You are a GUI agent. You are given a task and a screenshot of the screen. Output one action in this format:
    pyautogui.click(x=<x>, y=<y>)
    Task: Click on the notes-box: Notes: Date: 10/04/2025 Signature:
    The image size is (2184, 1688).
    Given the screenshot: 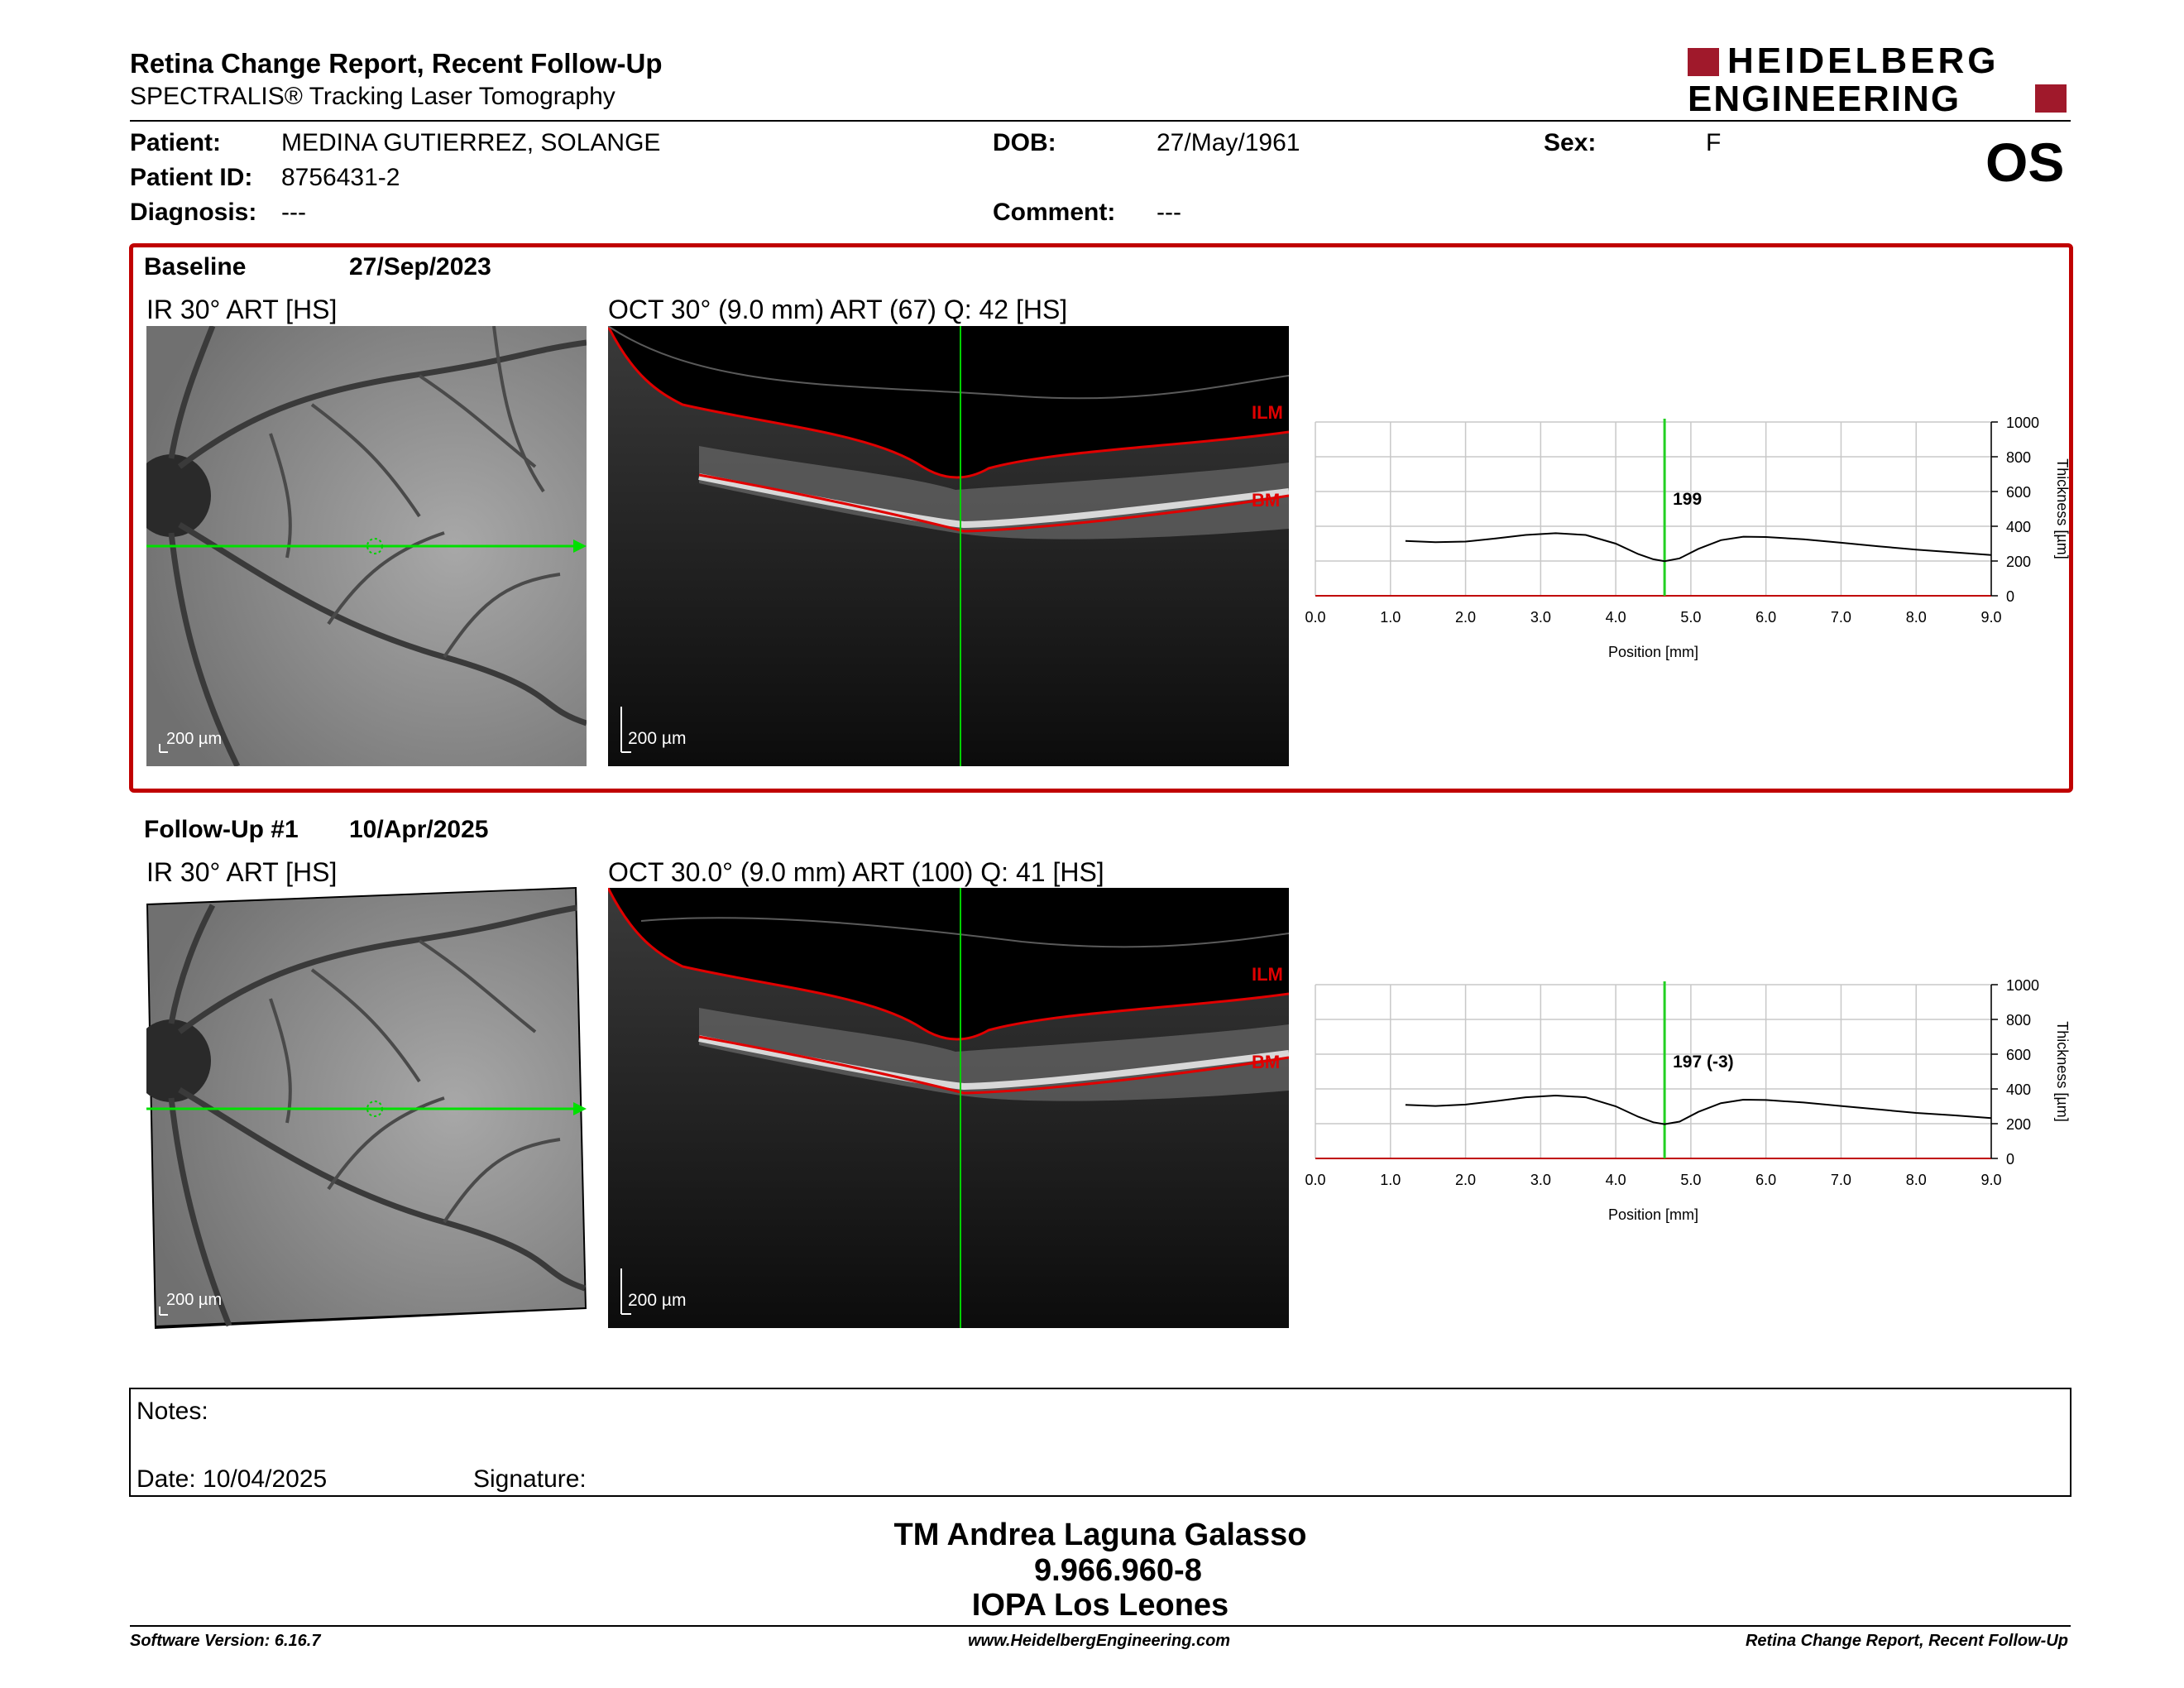 What is the action you would take?
    pyautogui.click(x=1100, y=1442)
    